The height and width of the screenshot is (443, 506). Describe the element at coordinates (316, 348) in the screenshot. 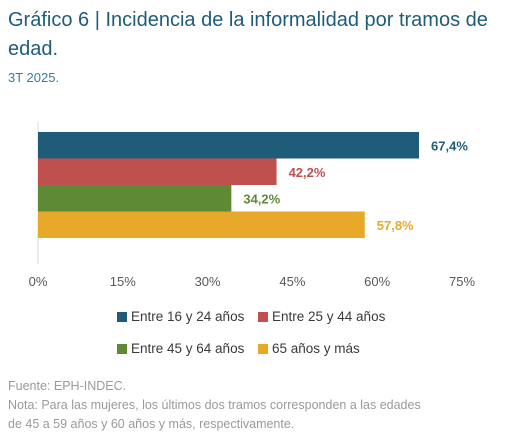

I see `legend-label: 65 años y más` at that location.